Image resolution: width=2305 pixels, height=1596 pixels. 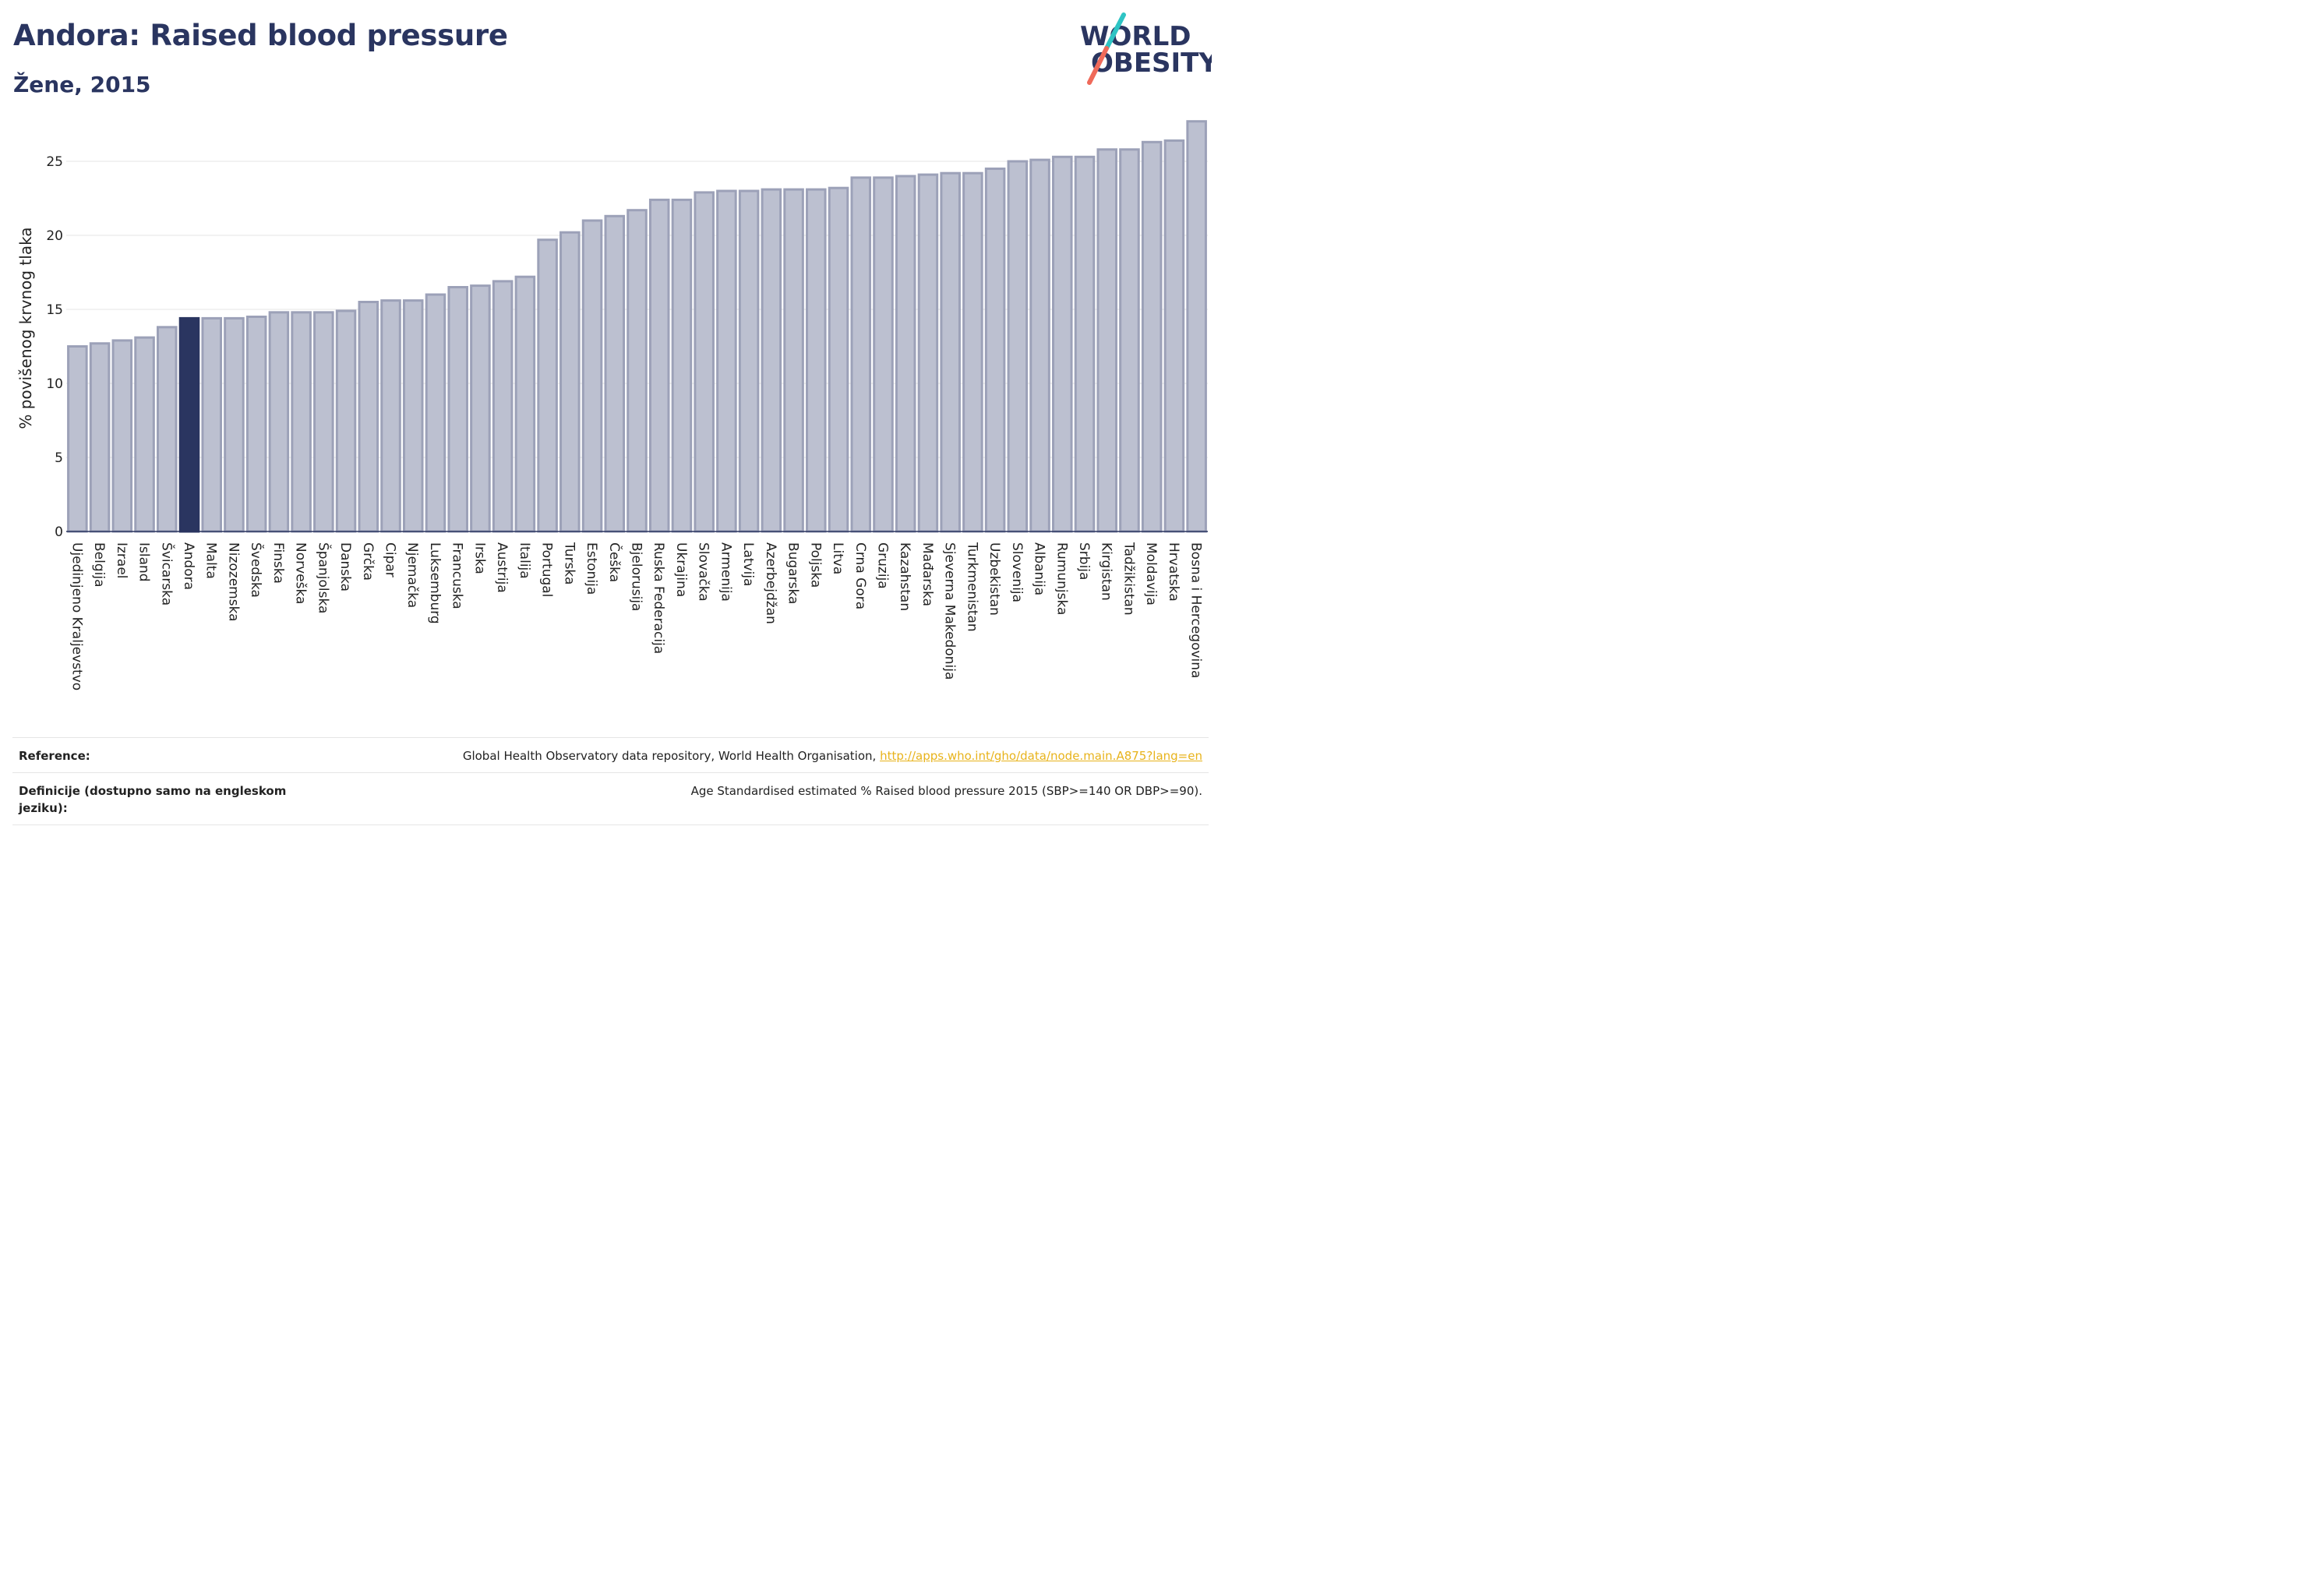 What do you see at coordinates (211, 560) in the screenshot?
I see `x-tick-label: Malta` at bounding box center [211, 560].